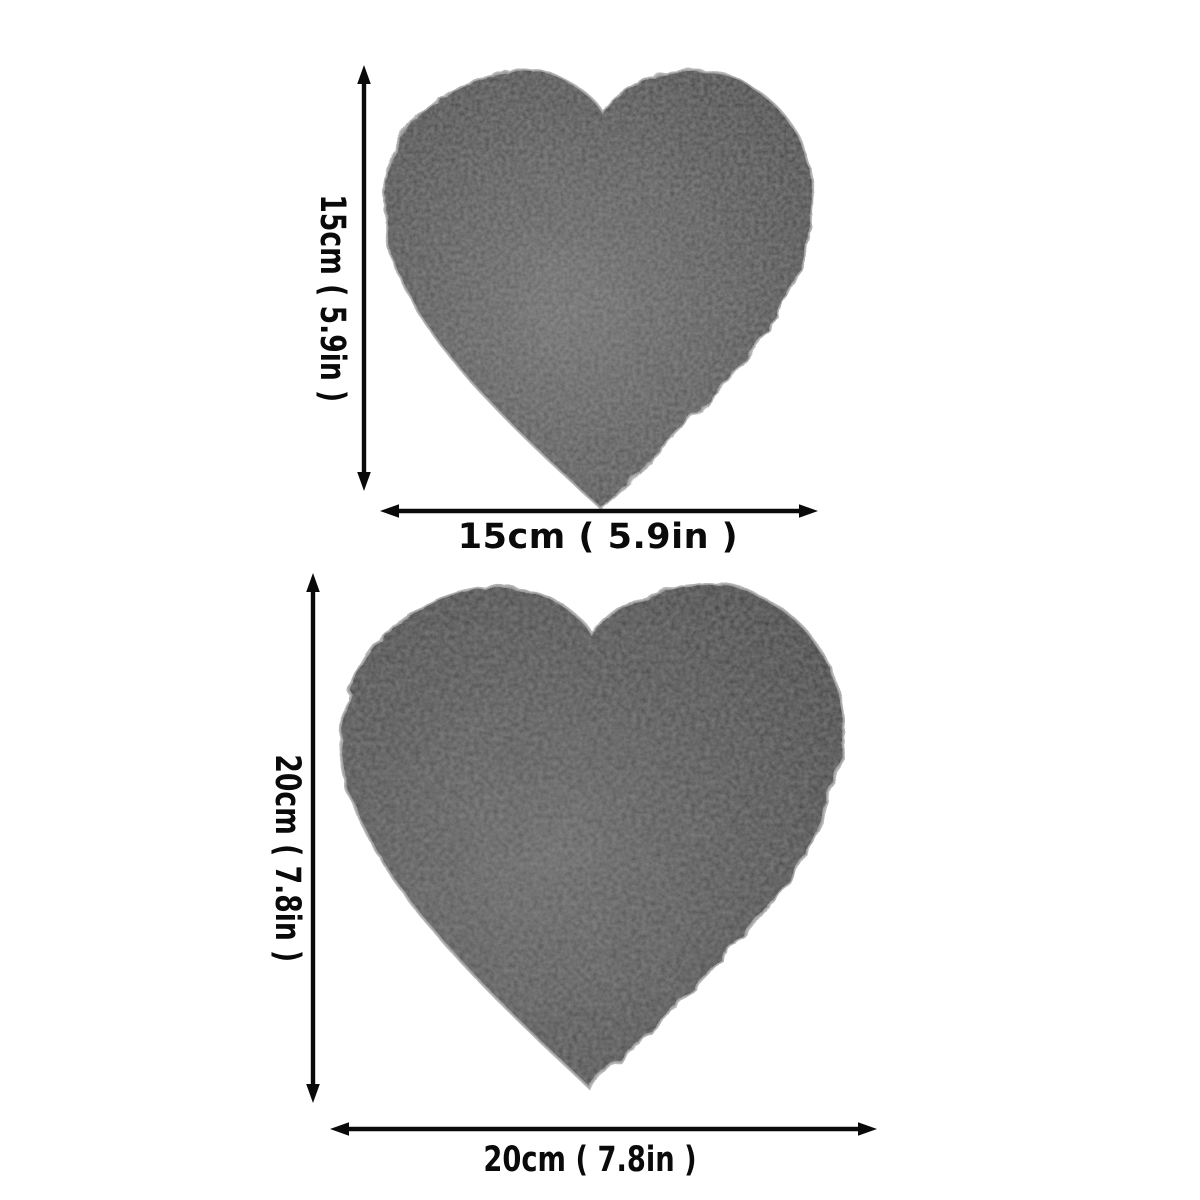 This screenshot has width=1200, height=1200. I want to click on large-heart-width-arrow, so click(603, 1129).